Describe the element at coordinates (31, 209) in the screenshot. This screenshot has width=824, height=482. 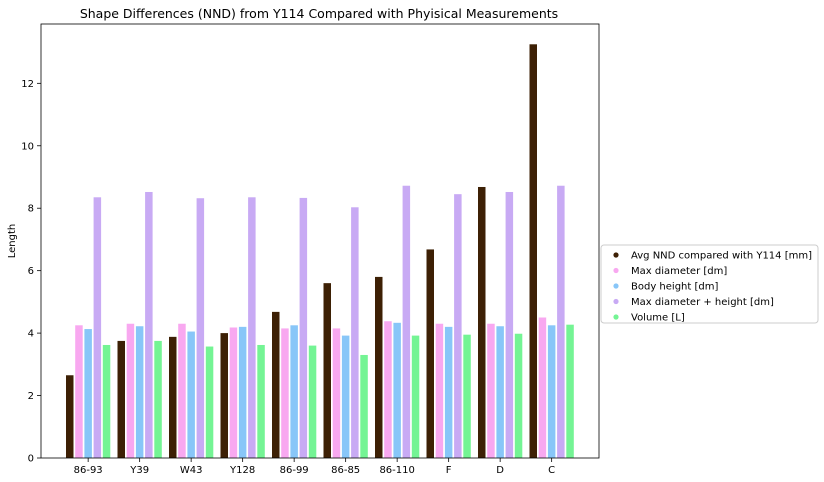
I see `y-tick-label: 8` at that location.